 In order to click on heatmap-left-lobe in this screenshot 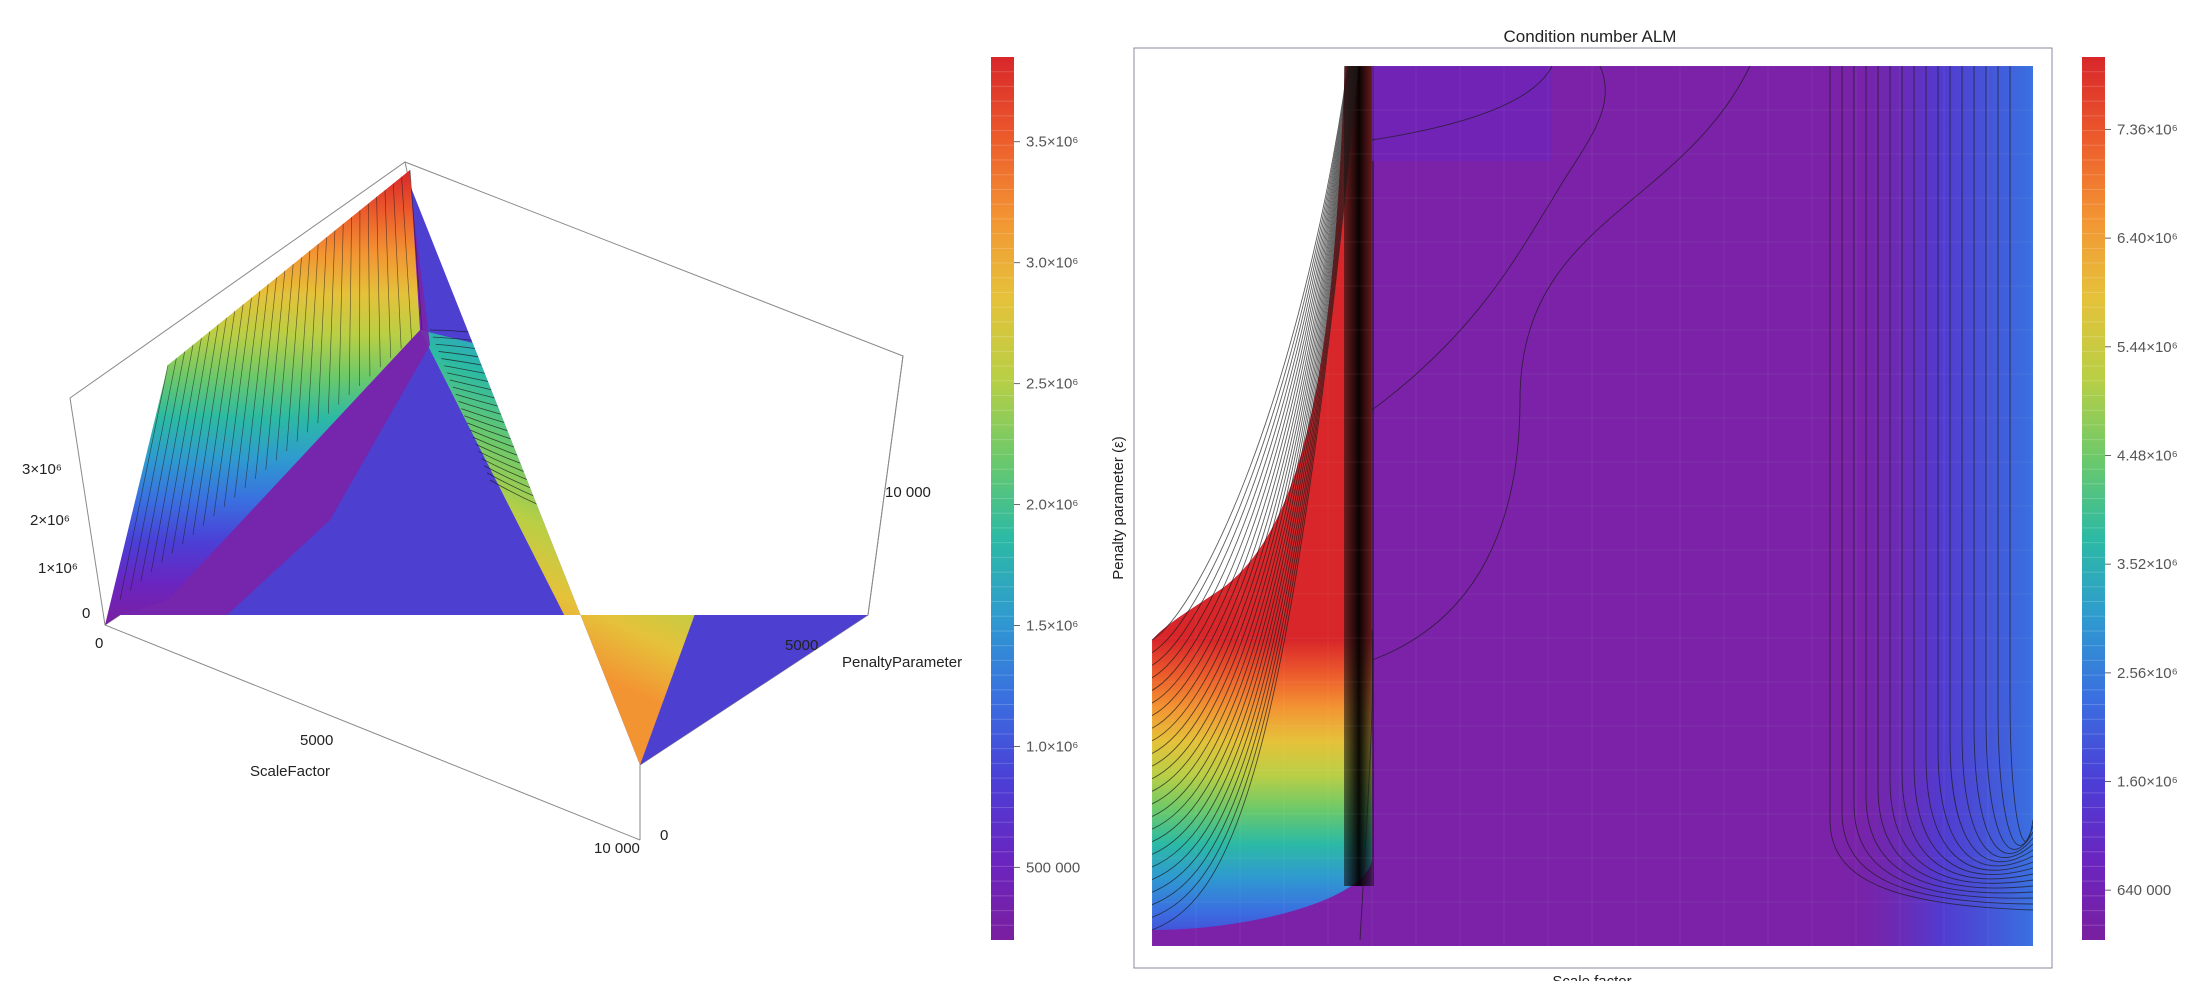, I will do `click(1262, 498)`.